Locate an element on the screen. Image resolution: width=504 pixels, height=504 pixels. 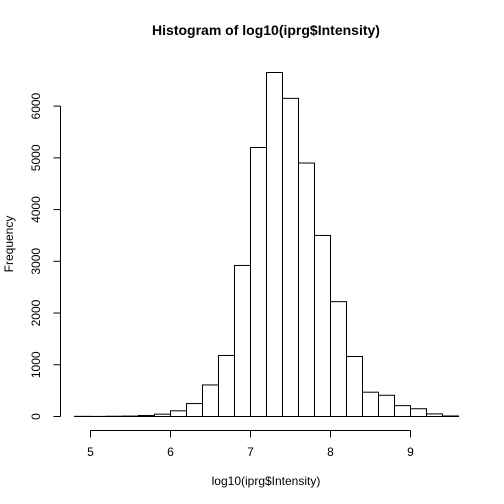
y-tick-label: 4000 is located at coordinates (36, 209).